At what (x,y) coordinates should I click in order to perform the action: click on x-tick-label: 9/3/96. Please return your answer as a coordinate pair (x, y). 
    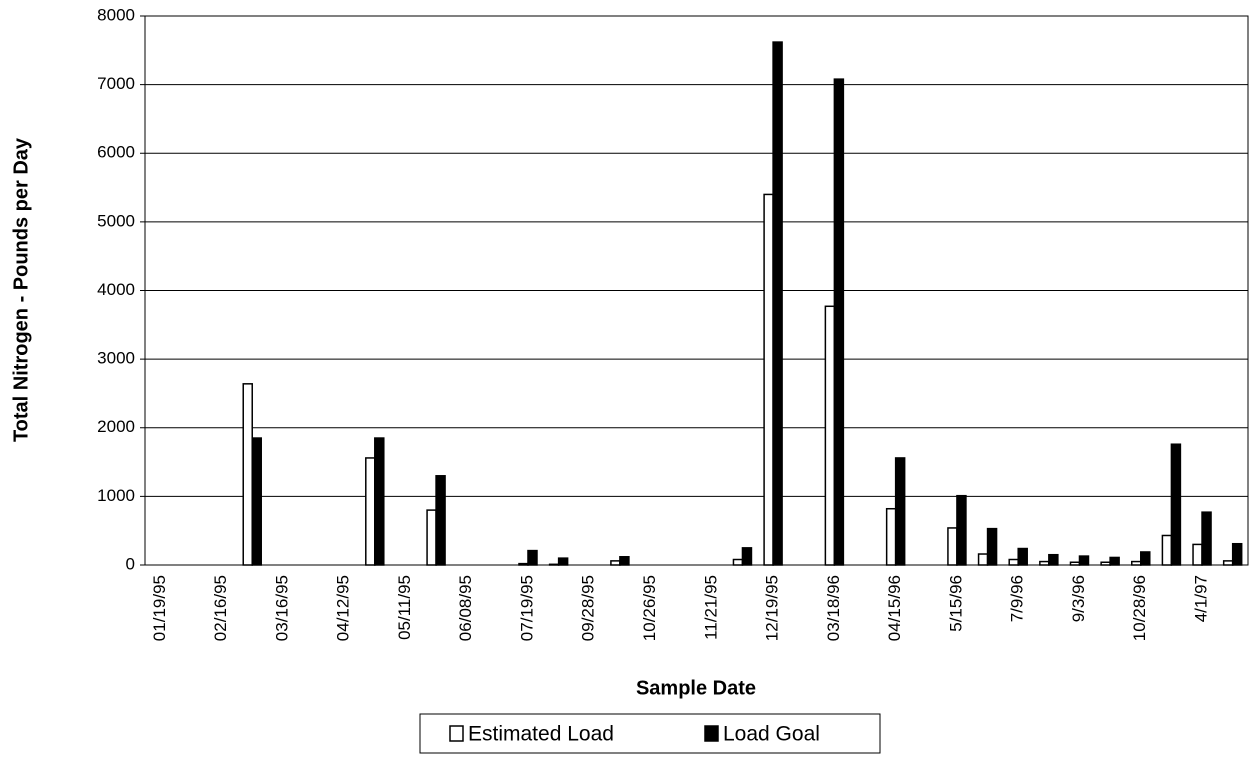
    Looking at the image, I should click on (1078, 598).